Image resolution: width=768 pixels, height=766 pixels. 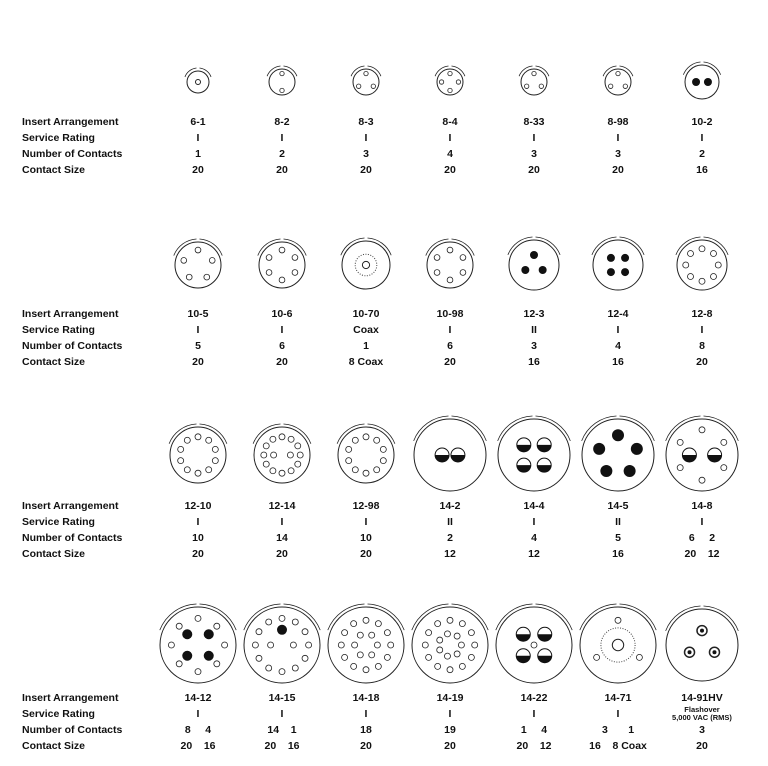 What do you see at coordinates (450, 122) in the screenshot?
I see `arrangement-value: 8-4` at bounding box center [450, 122].